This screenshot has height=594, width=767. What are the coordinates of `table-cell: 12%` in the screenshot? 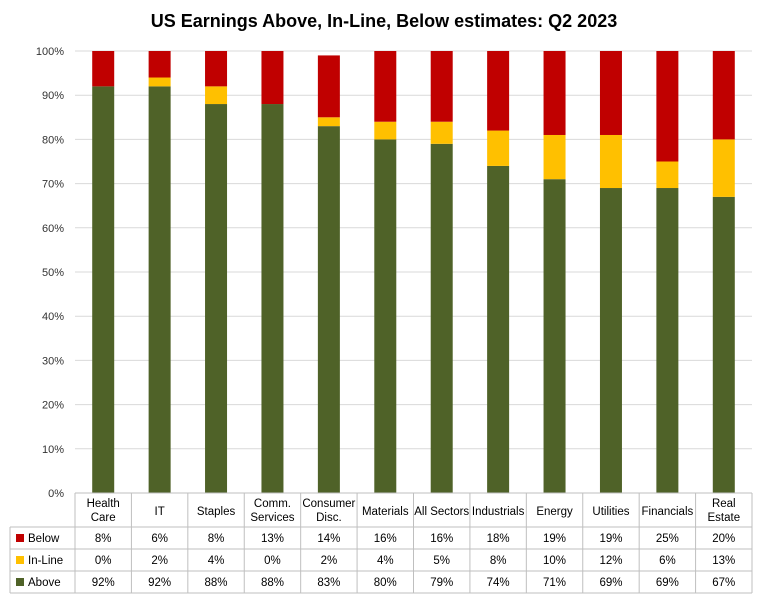 It's located at (610, 561).